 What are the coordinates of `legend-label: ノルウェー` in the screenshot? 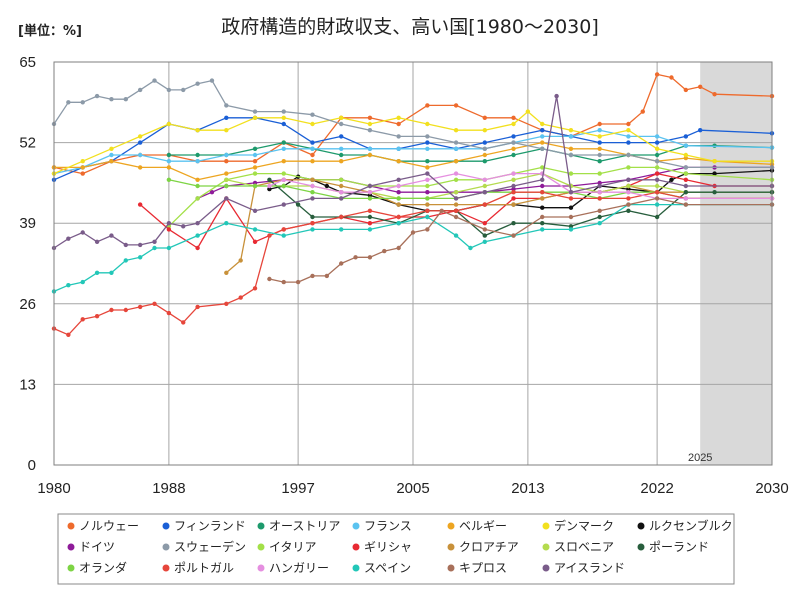 It's located at (109, 526).